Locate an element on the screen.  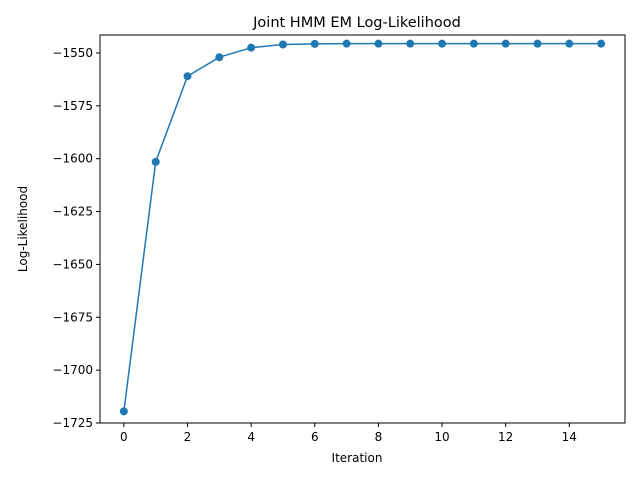
x-axis: 0 2 4 6 8 10 12 14 is located at coordinates (348, 433).